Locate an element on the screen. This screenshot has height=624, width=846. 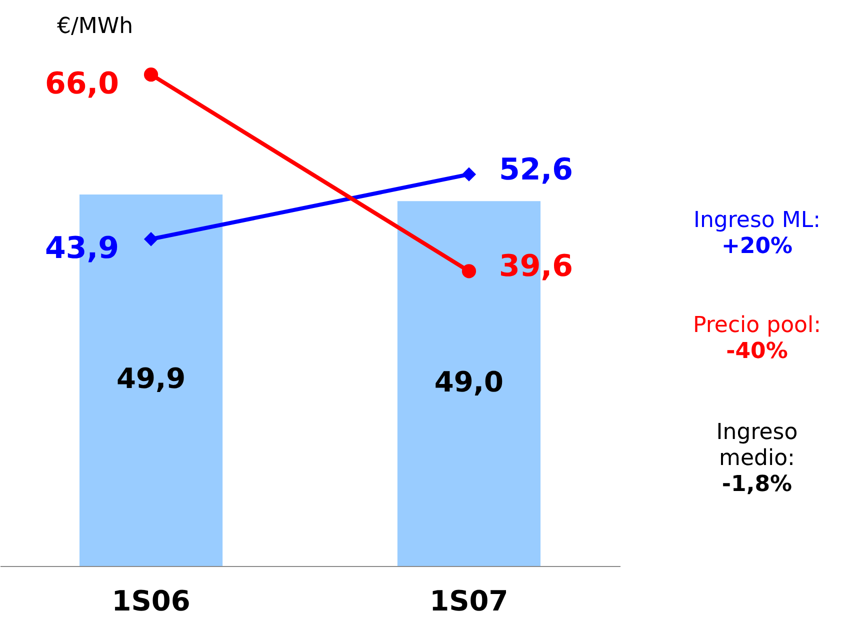
data-label: 49,0 is located at coordinates (469, 382).